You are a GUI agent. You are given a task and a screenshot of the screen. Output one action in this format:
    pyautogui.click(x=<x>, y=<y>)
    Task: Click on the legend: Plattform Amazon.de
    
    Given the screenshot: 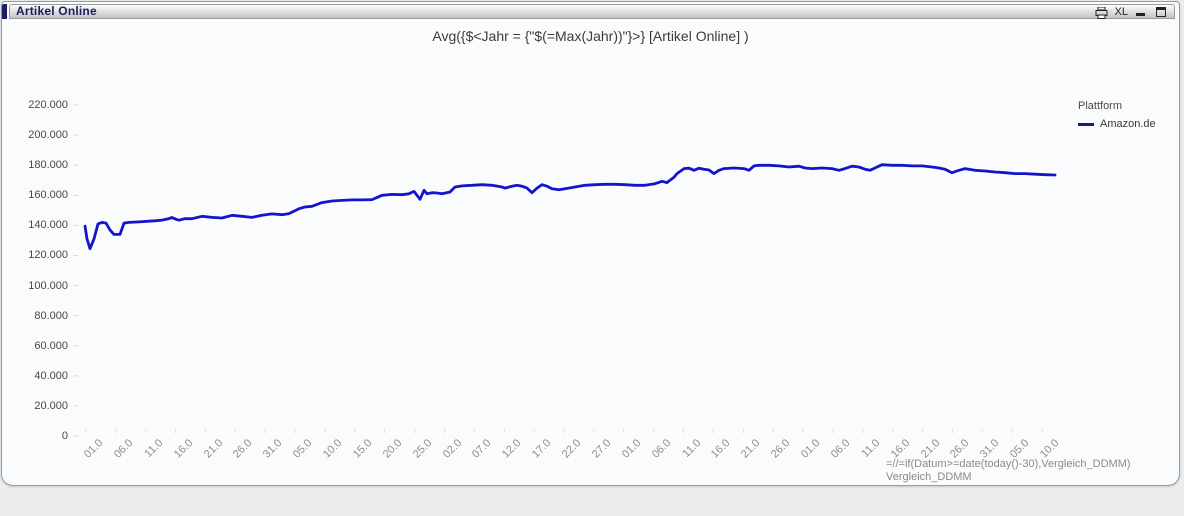 What is the action you would take?
    pyautogui.click(x=1117, y=115)
    